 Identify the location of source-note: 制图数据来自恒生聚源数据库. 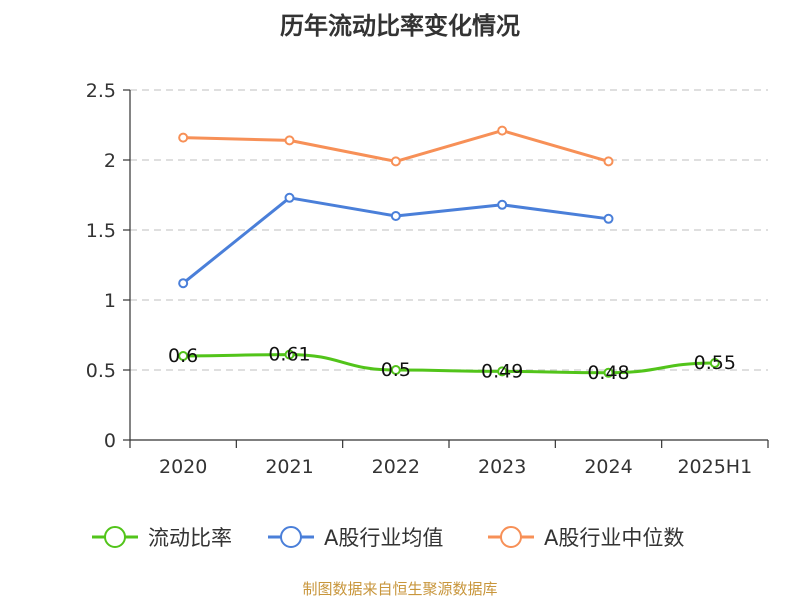
(400, 589).